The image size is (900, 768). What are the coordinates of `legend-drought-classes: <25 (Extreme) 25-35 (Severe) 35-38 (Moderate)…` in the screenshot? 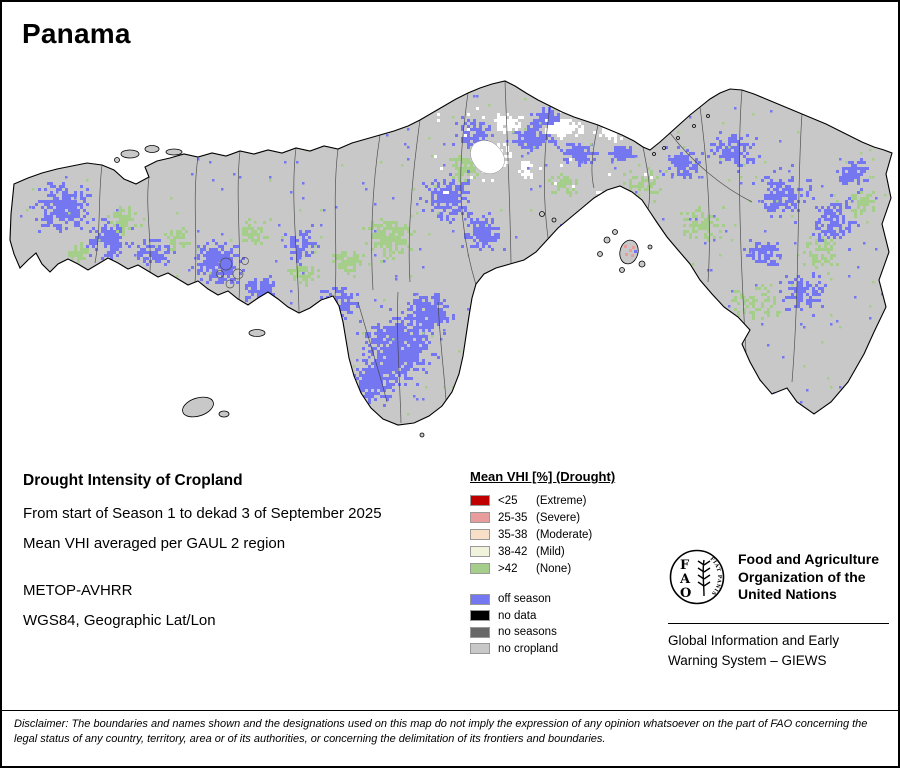 It's located at (542, 534).